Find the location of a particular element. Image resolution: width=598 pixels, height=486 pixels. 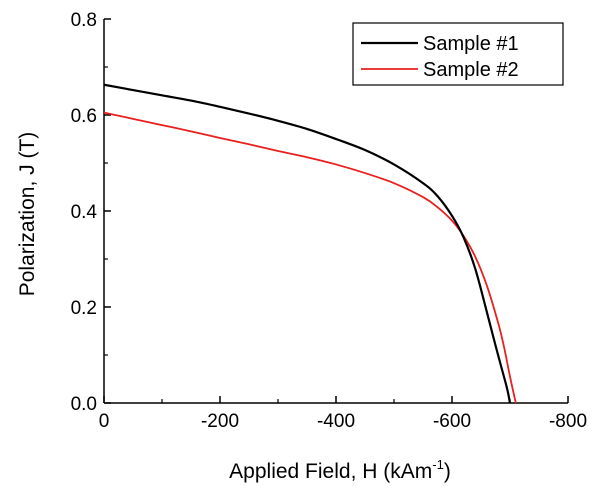

y-tick-label: 0.6 is located at coordinates (84, 116).